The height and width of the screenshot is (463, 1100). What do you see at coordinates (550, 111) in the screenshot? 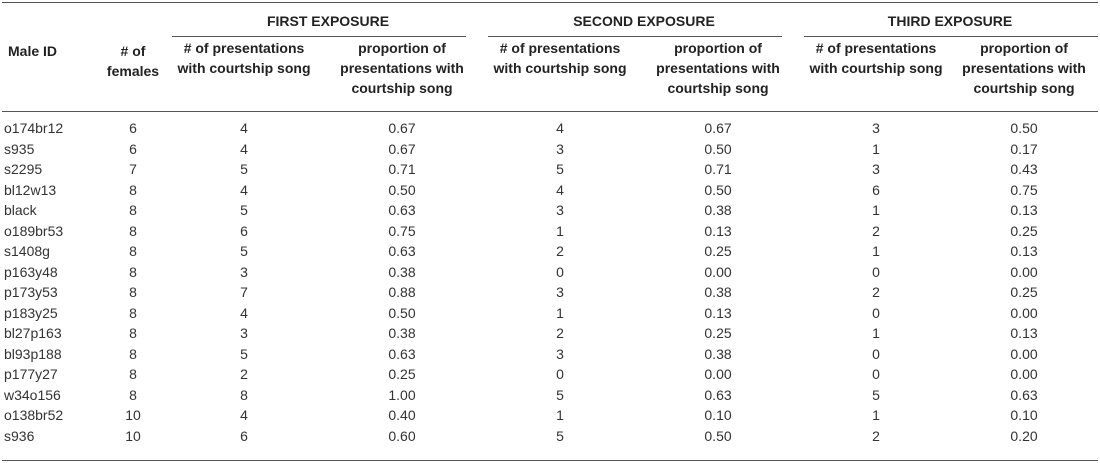
I see `header-rule` at bounding box center [550, 111].